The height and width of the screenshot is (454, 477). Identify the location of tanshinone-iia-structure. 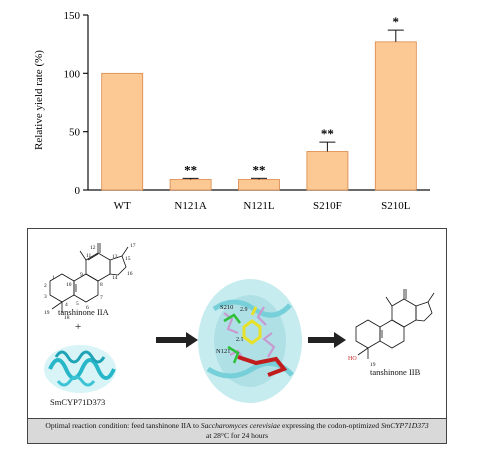
(89, 278).